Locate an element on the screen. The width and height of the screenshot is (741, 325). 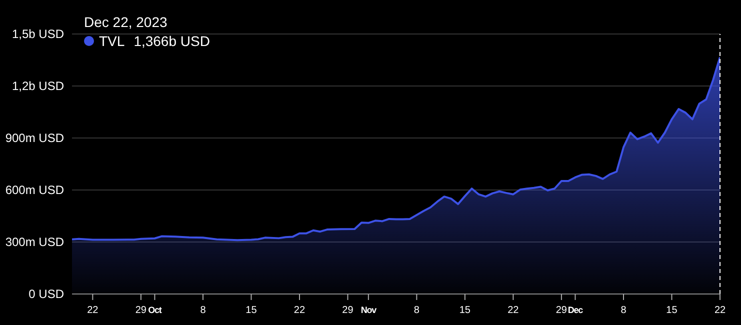
legend-label: TVL is located at coordinates (112, 41).